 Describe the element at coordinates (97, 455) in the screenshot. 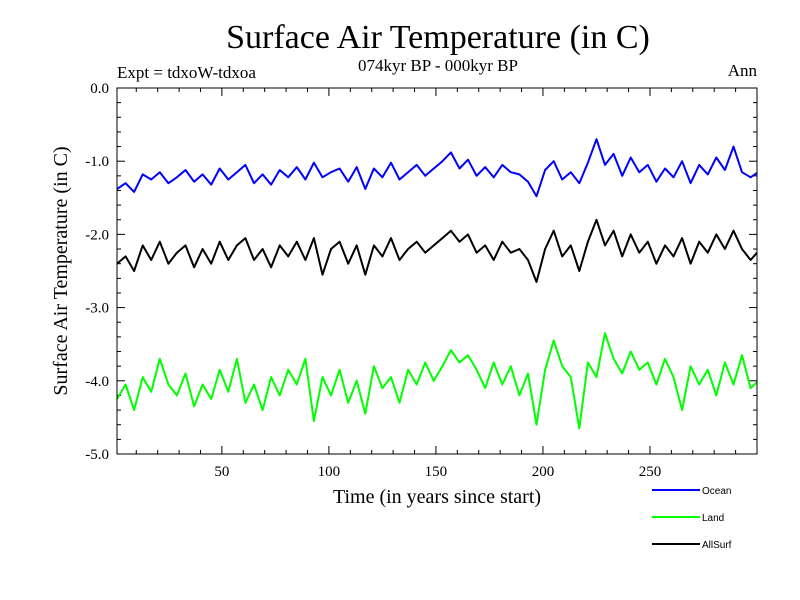

I see `y-tick-label: -5.0` at that location.